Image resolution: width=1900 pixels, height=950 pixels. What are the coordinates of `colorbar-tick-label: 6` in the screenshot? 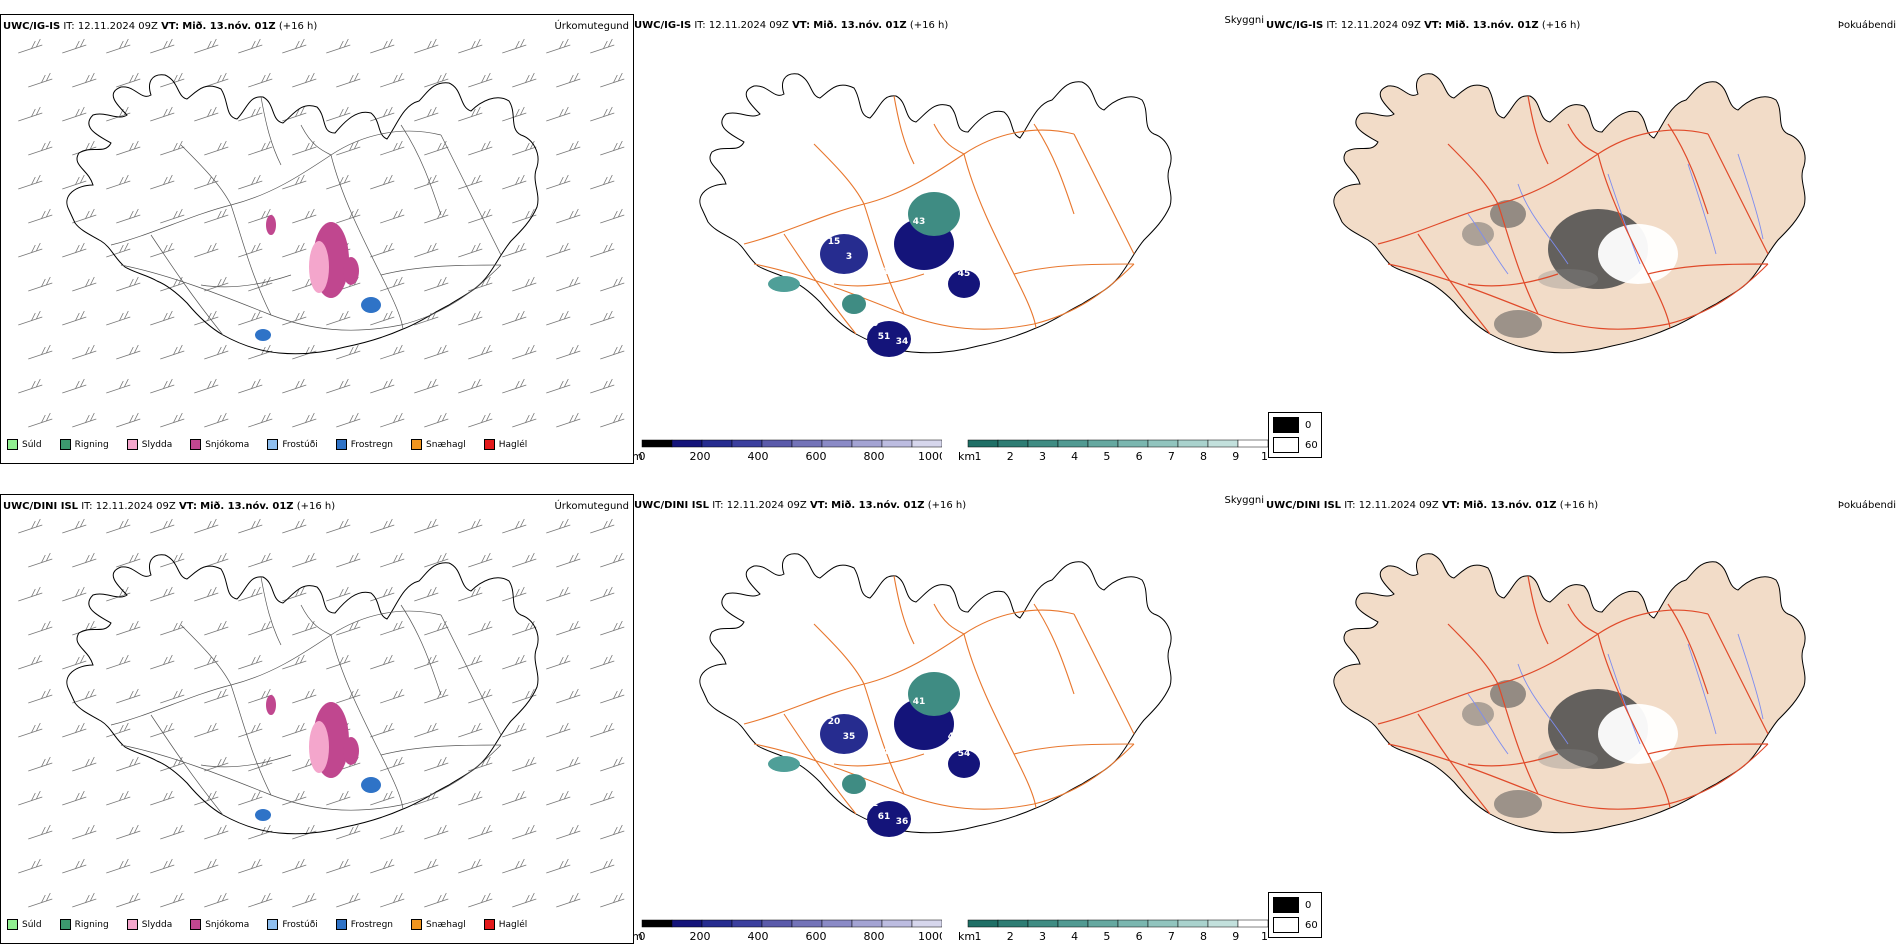 It's located at (1139, 936).